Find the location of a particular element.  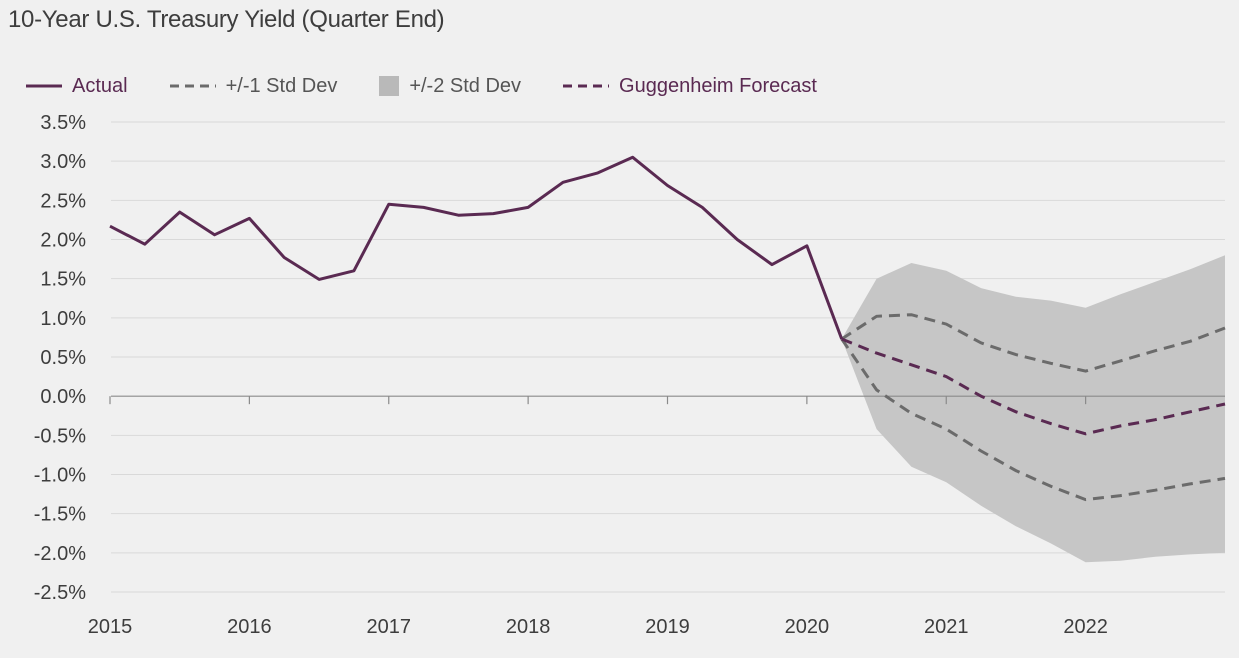

x-tick-label: 2018 is located at coordinates (528, 627).